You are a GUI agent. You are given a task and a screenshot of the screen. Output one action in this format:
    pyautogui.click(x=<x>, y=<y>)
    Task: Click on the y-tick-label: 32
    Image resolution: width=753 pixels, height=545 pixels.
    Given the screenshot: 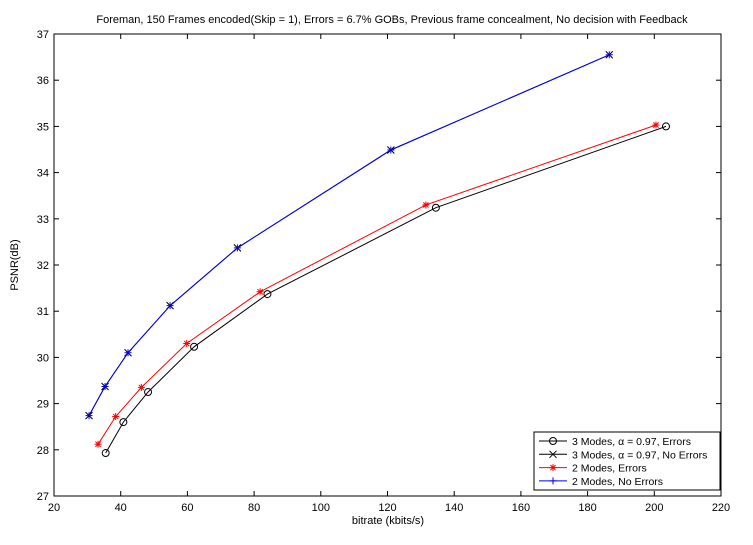 What is the action you would take?
    pyautogui.click(x=43, y=266)
    